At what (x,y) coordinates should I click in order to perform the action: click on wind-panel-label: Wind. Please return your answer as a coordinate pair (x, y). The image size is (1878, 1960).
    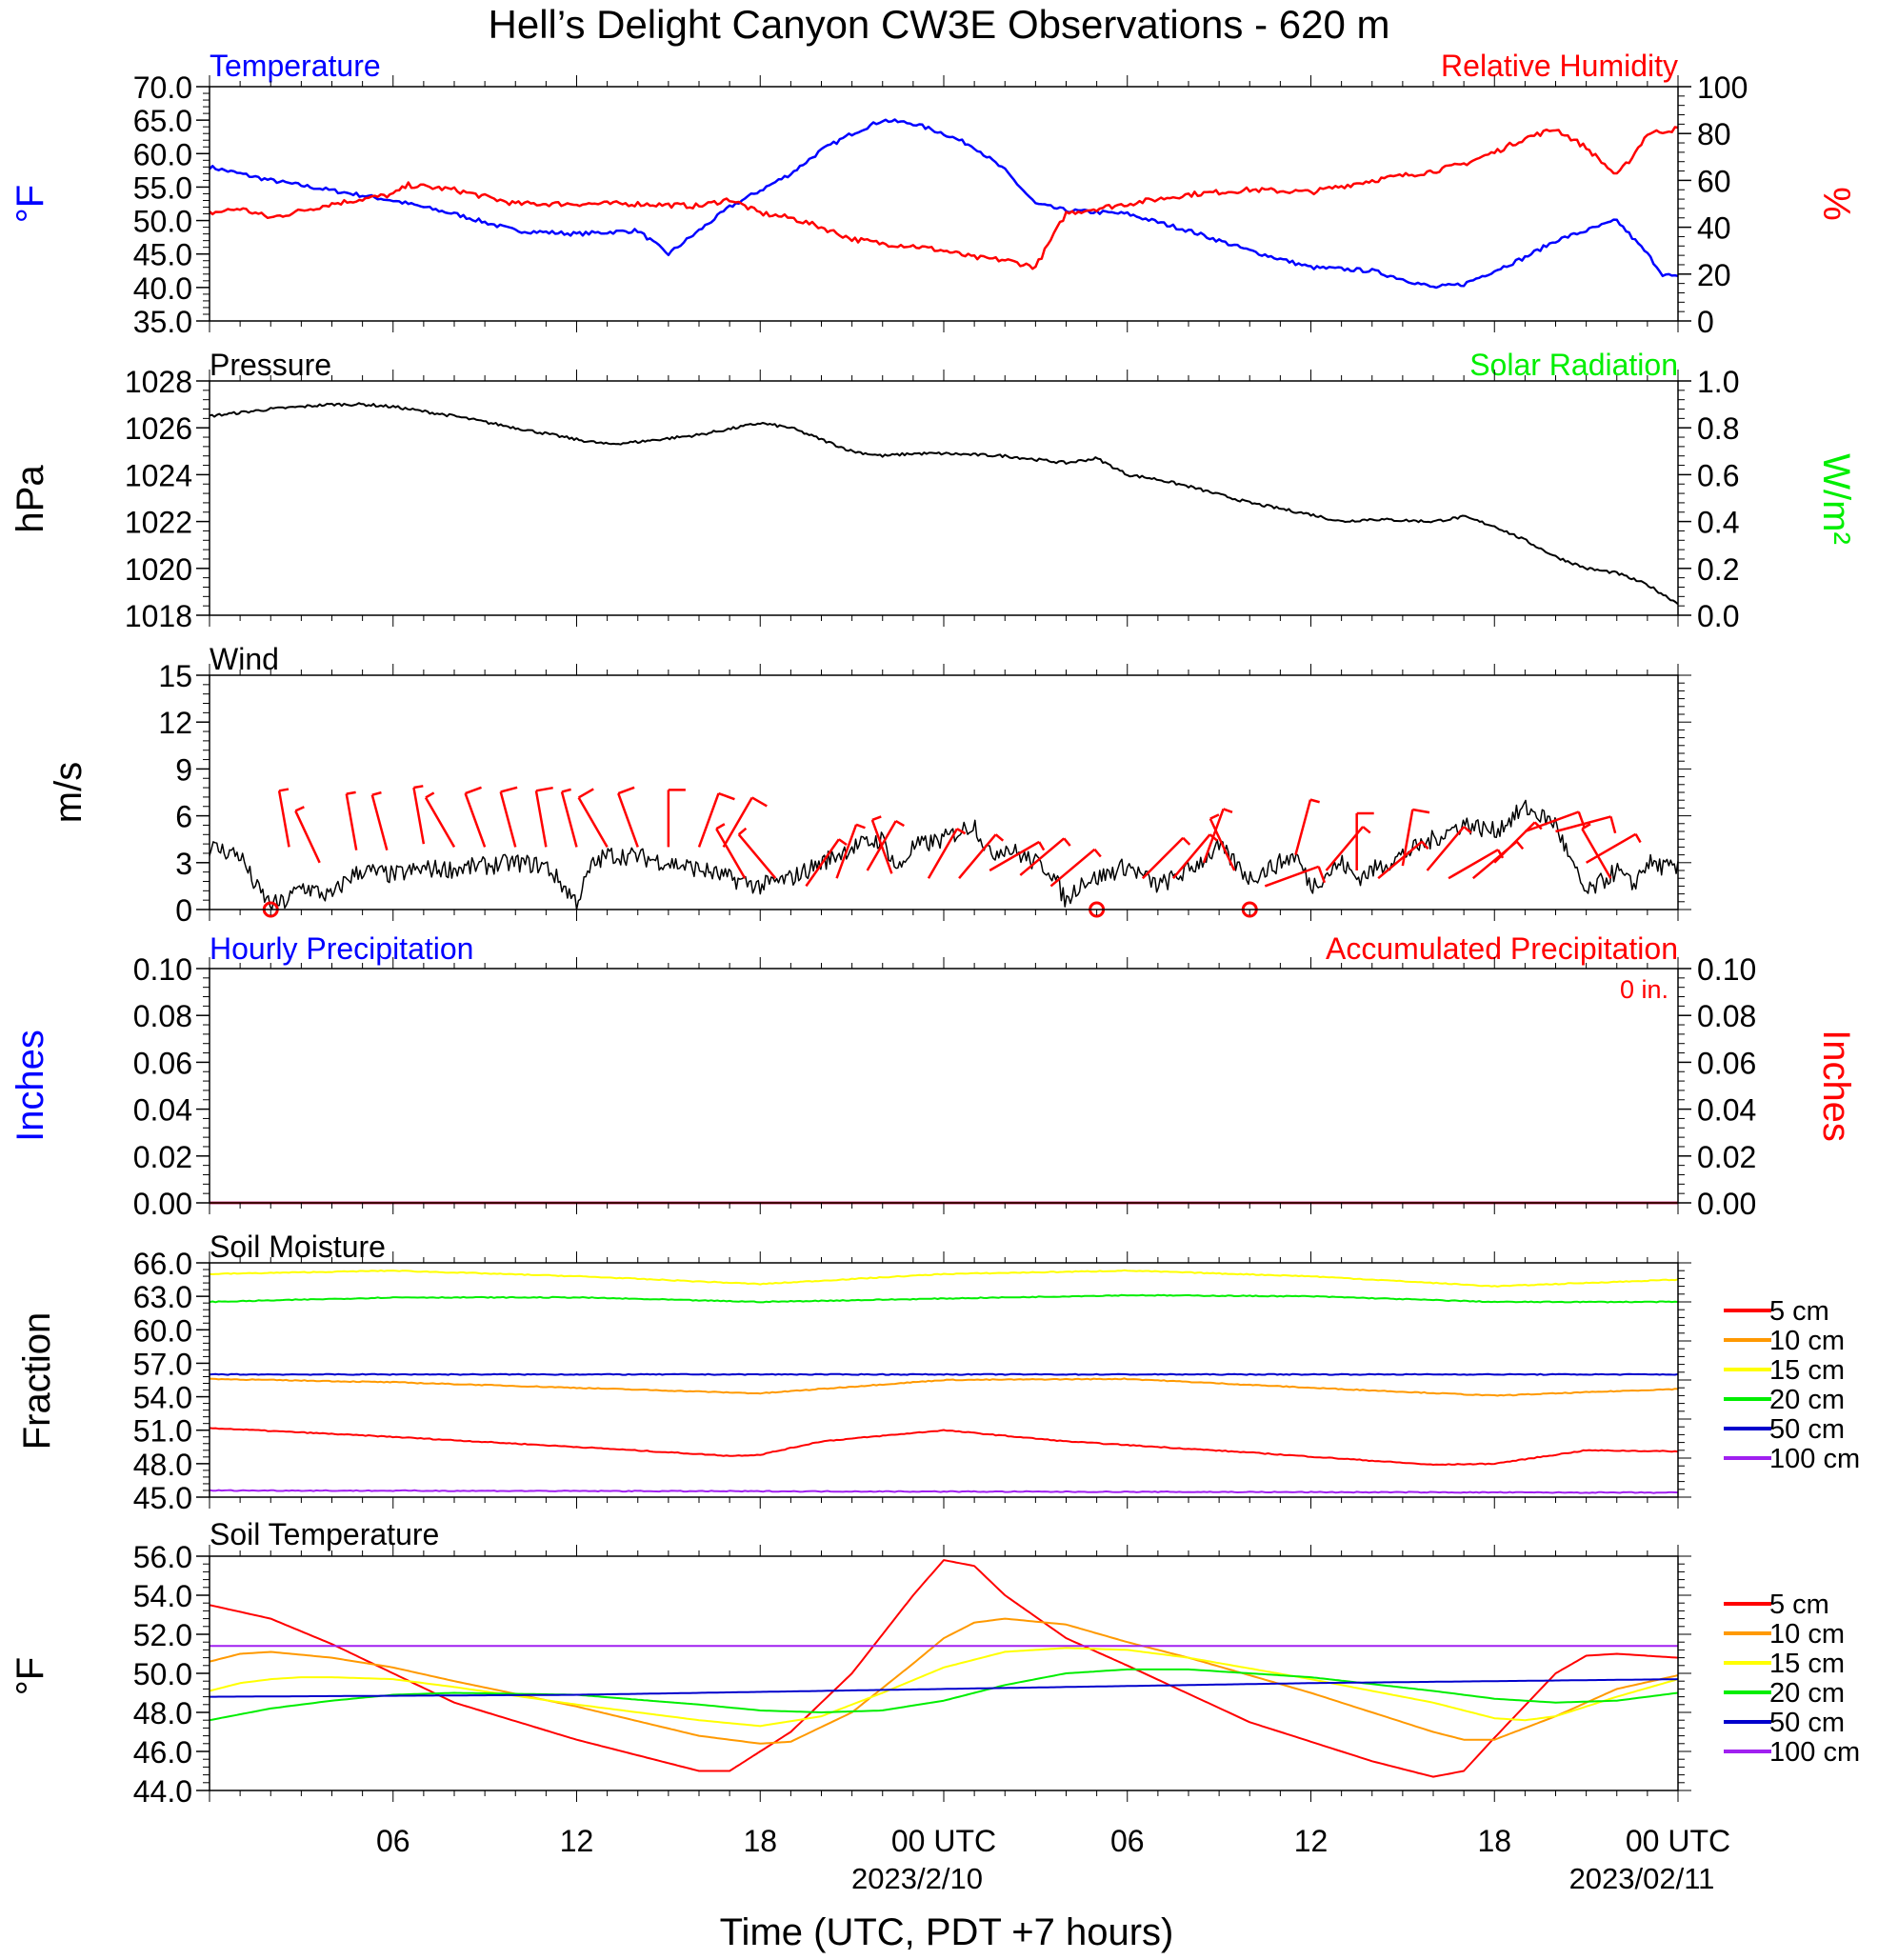
    Looking at the image, I should click on (244, 659).